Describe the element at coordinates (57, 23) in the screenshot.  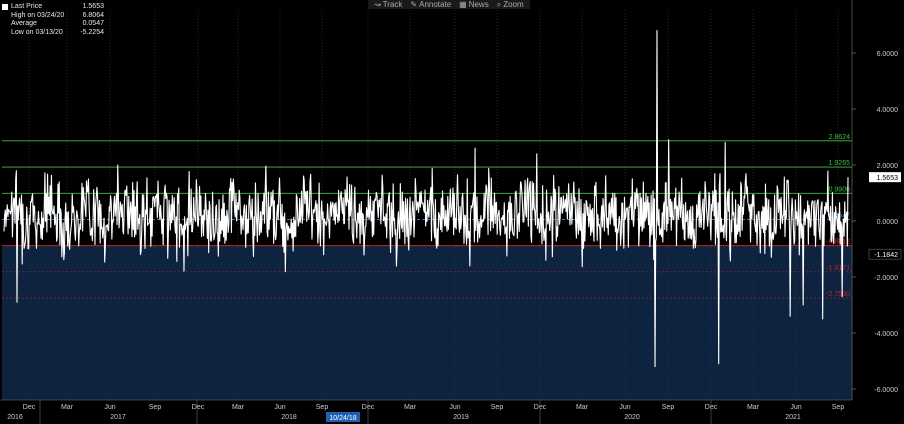
I see `legend-average: Average 0.0547` at that location.